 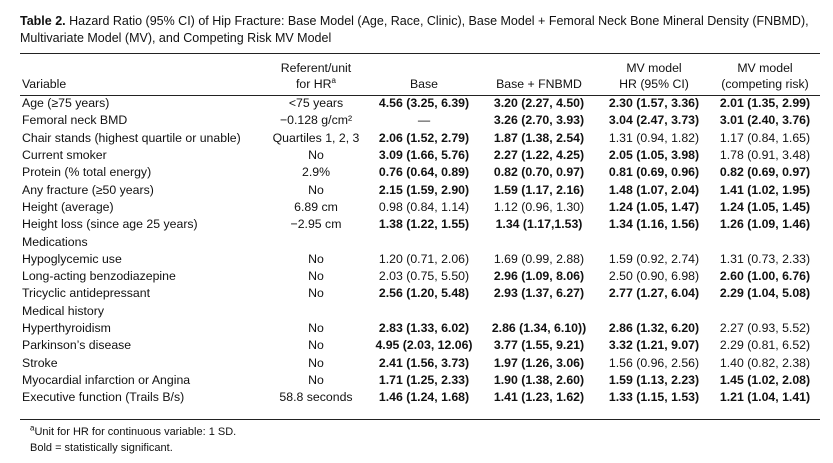 What do you see at coordinates (424, 397) in the screenshot?
I see `cell-base: 1.46 (1.24, 1.68)` at bounding box center [424, 397].